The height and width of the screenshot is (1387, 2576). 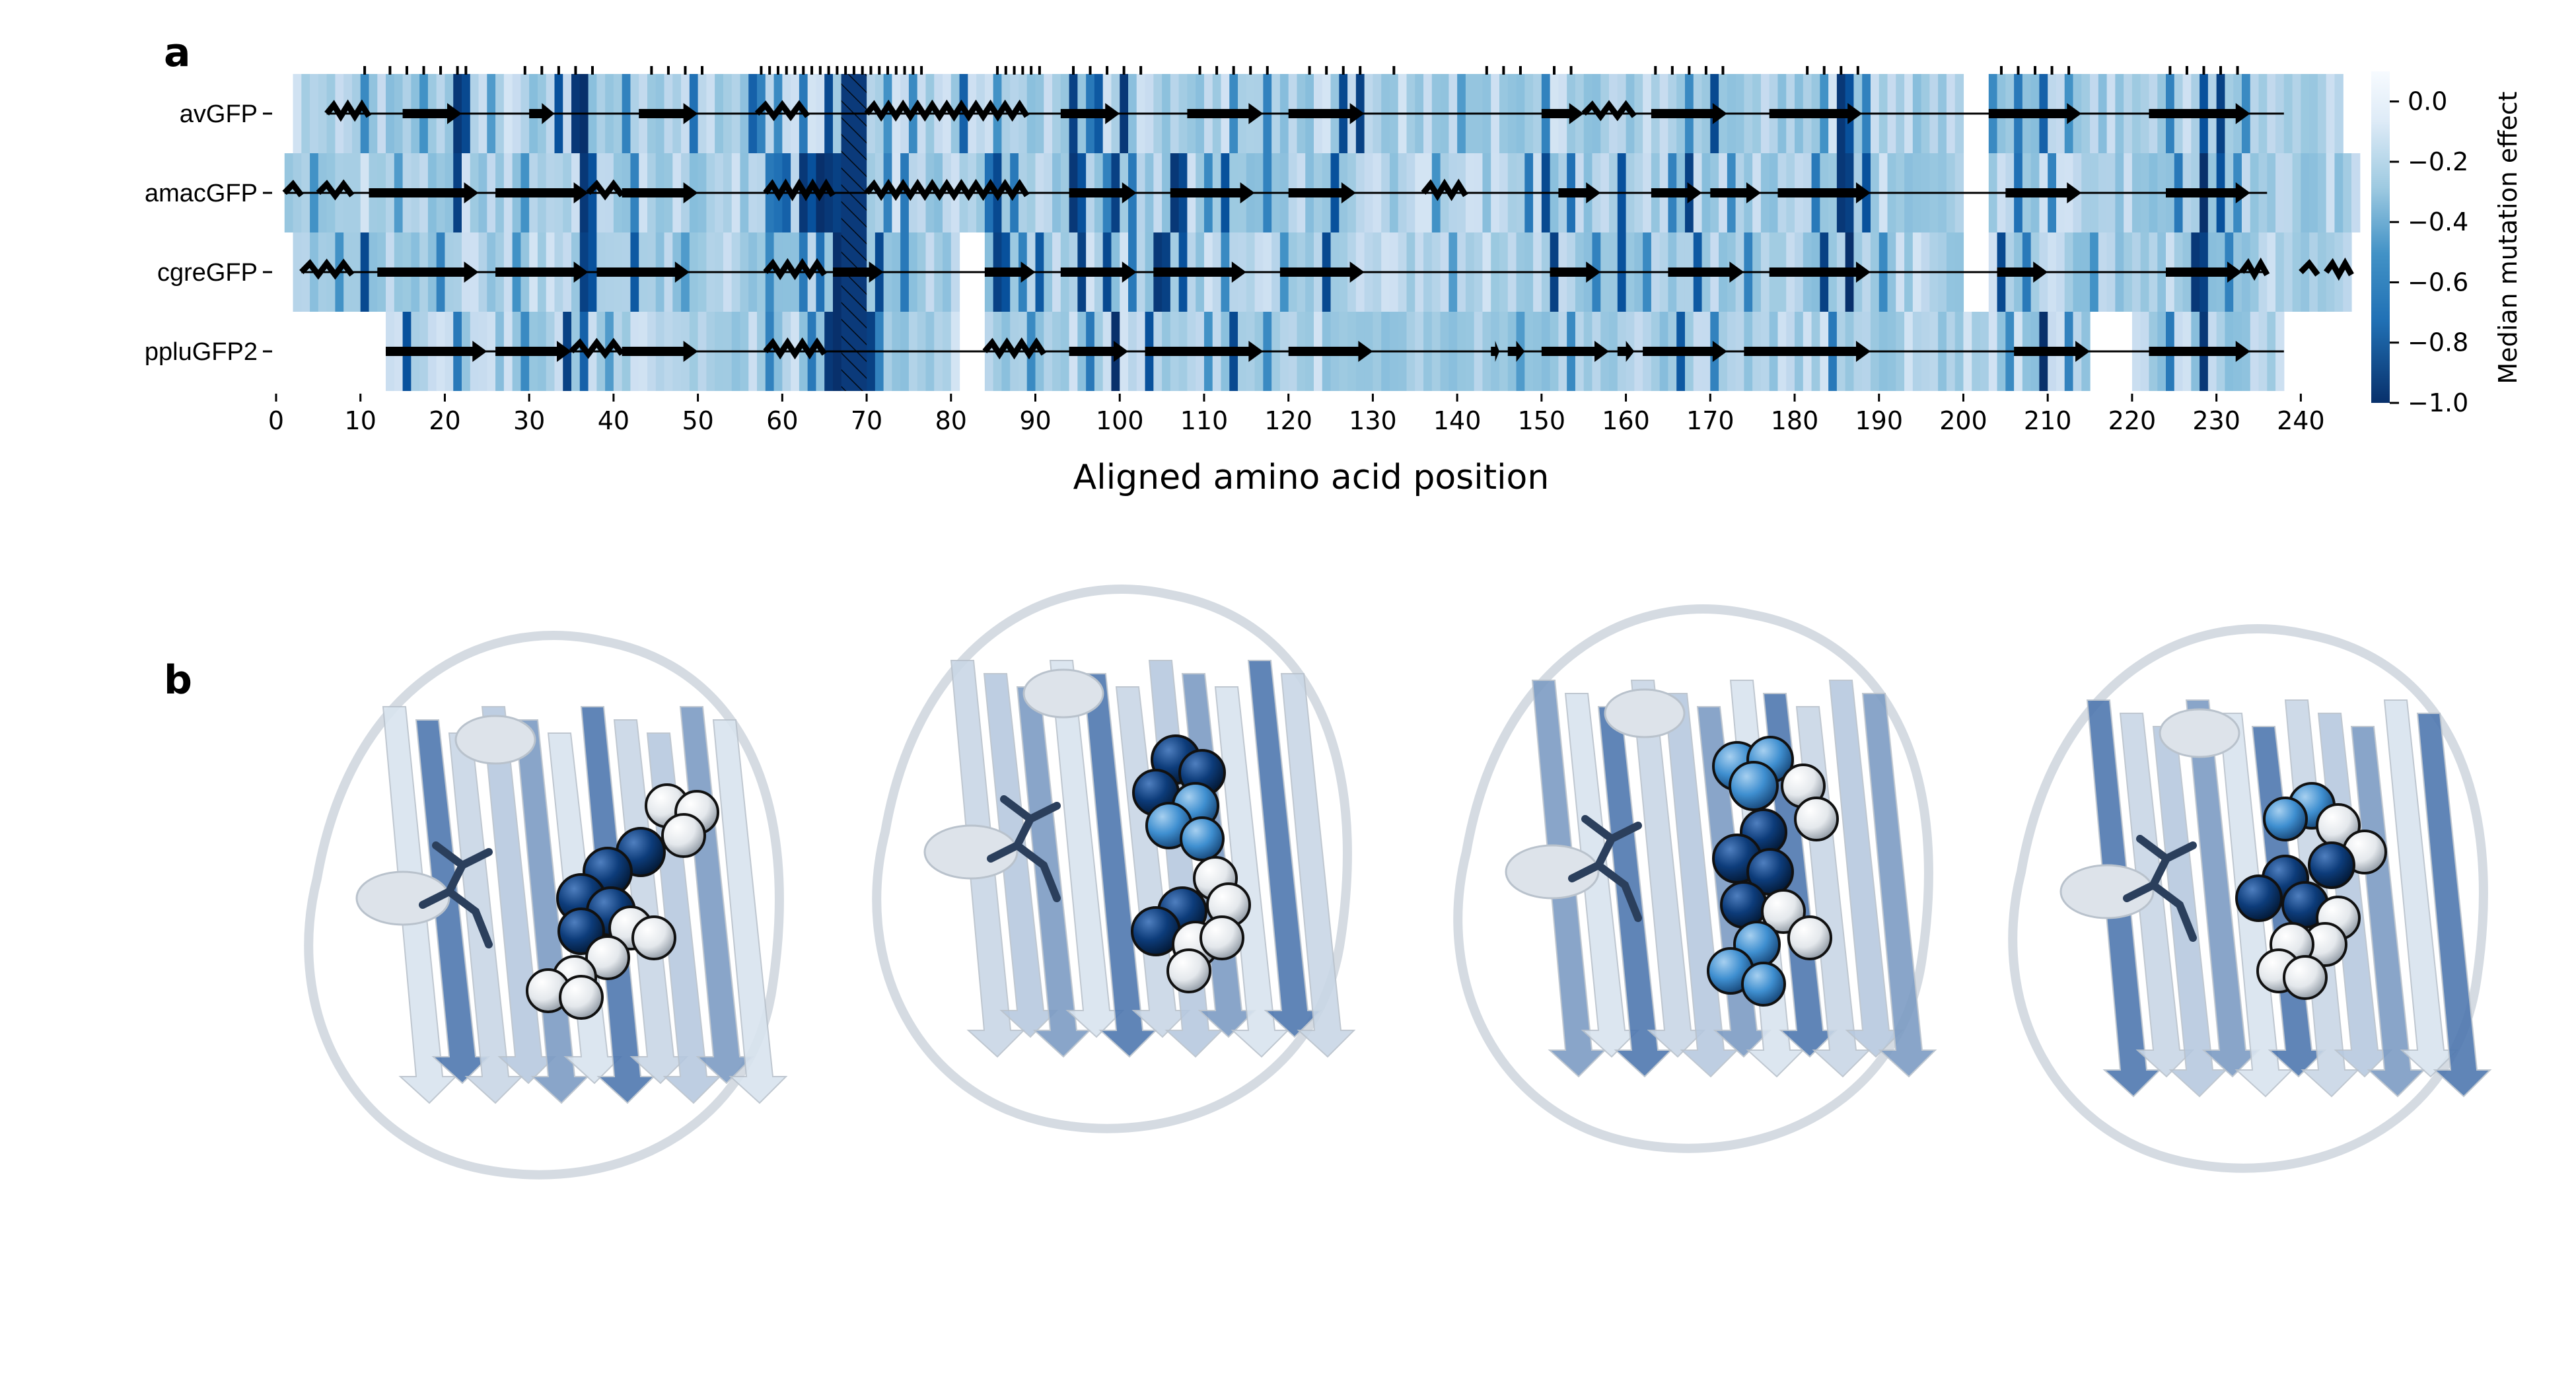 I want to click on gfp-structure-amacgfp-icon, so click(x=1114, y=859).